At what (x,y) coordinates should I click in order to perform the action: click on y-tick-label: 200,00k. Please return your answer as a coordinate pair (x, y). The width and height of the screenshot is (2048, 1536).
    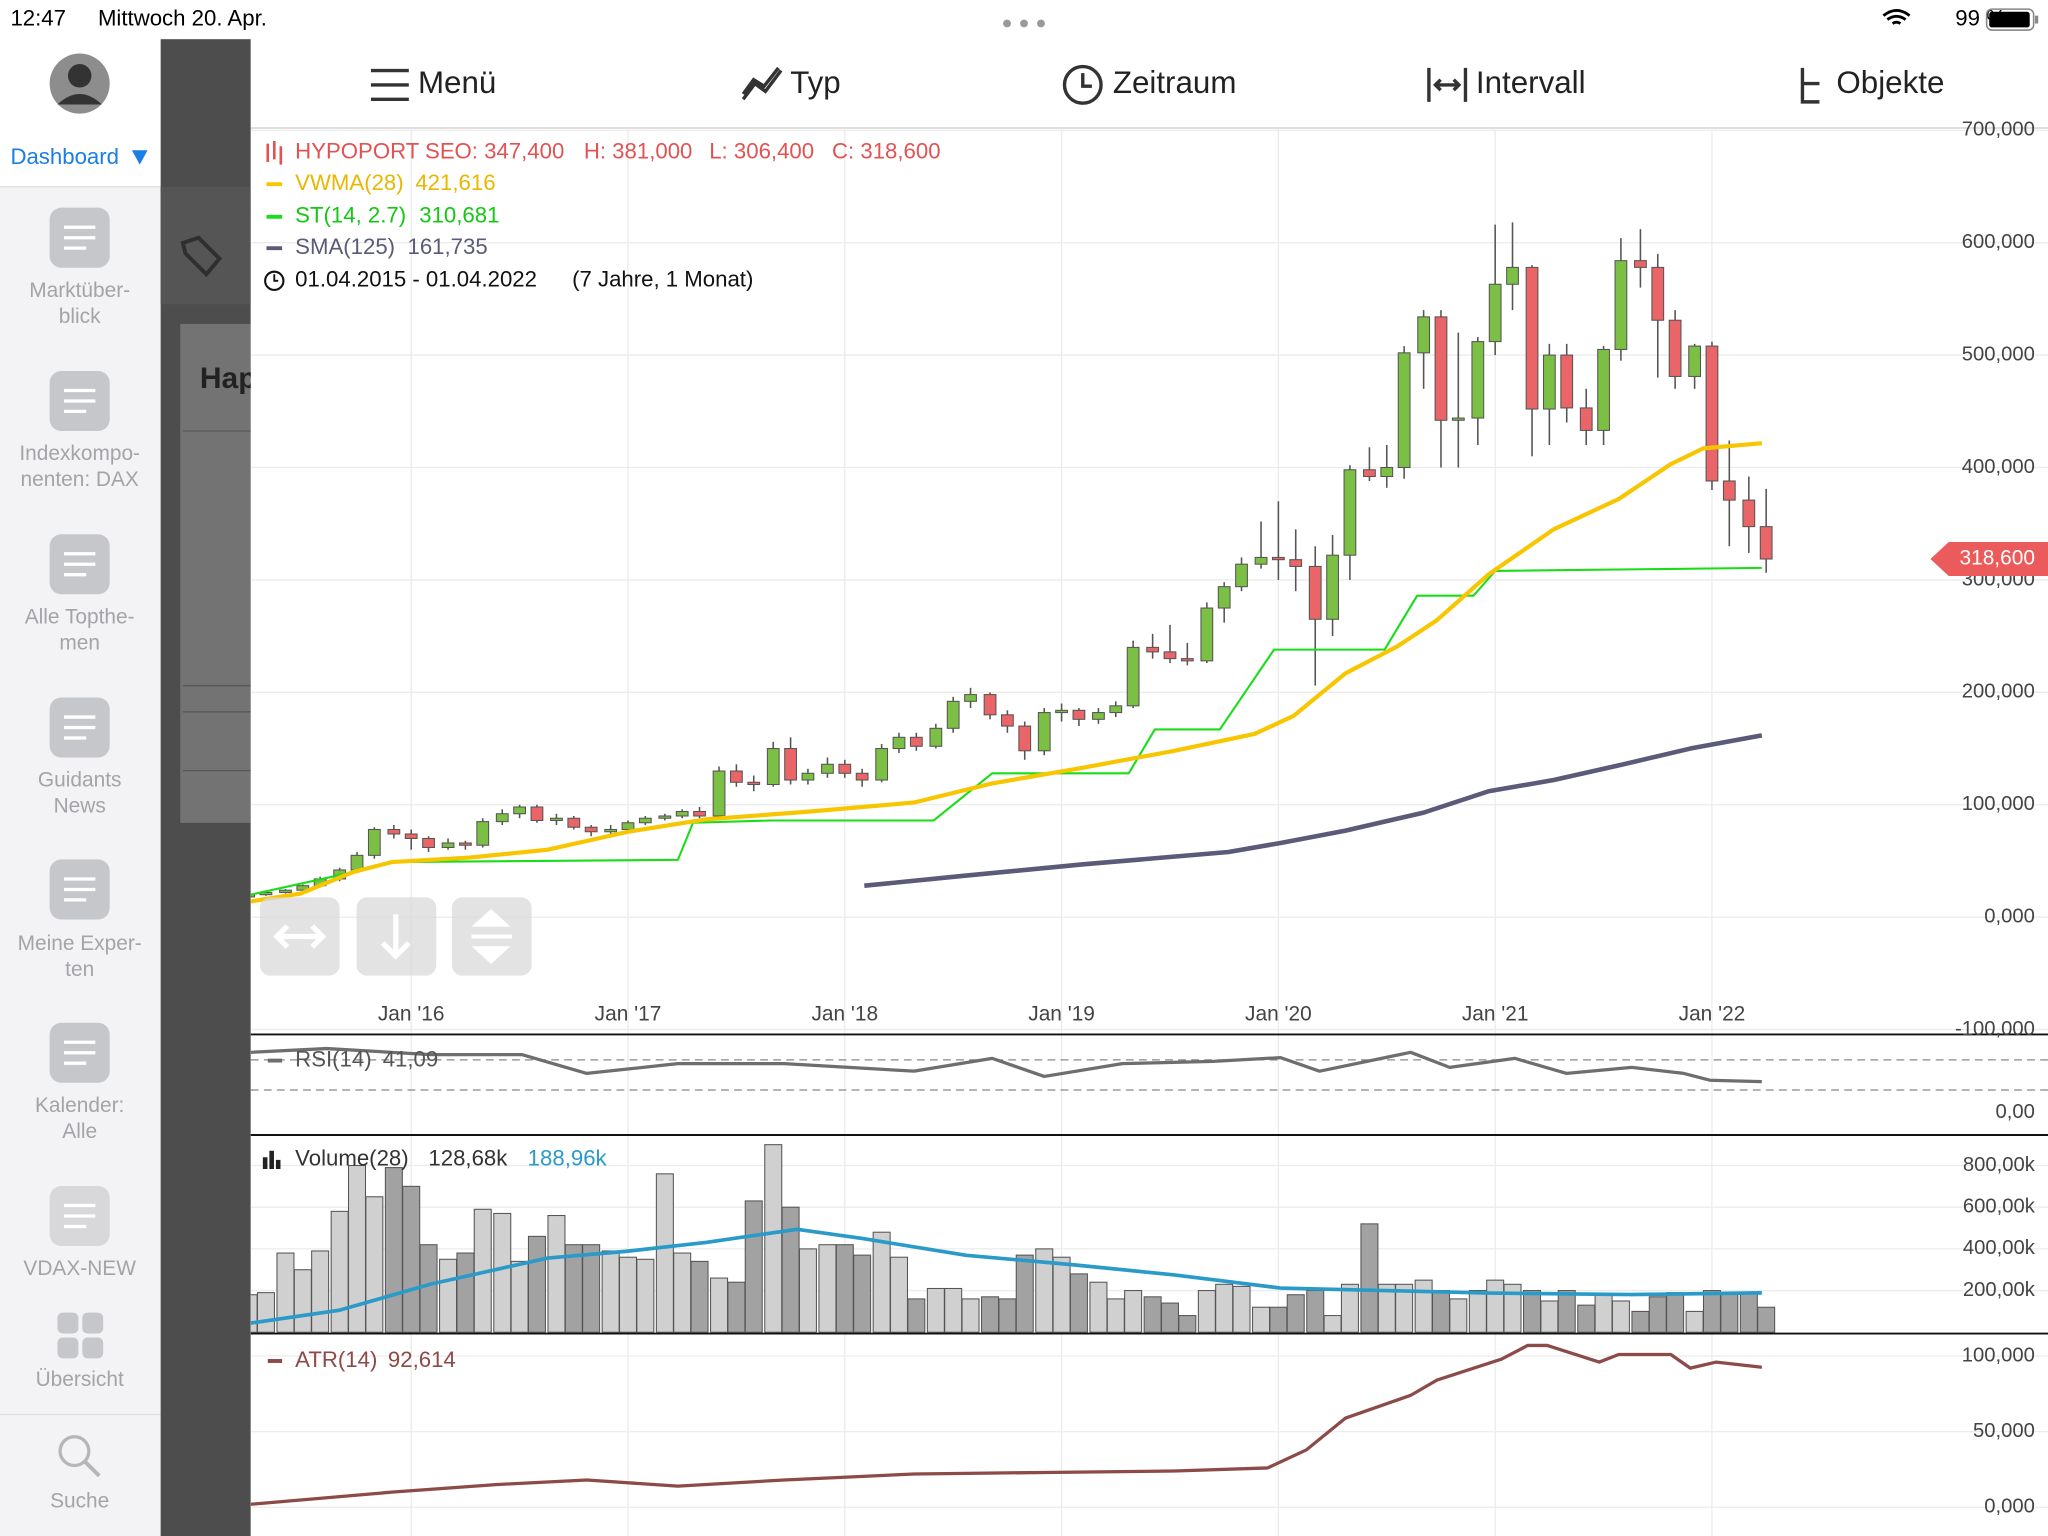
    Looking at the image, I should click on (1999, 1290).